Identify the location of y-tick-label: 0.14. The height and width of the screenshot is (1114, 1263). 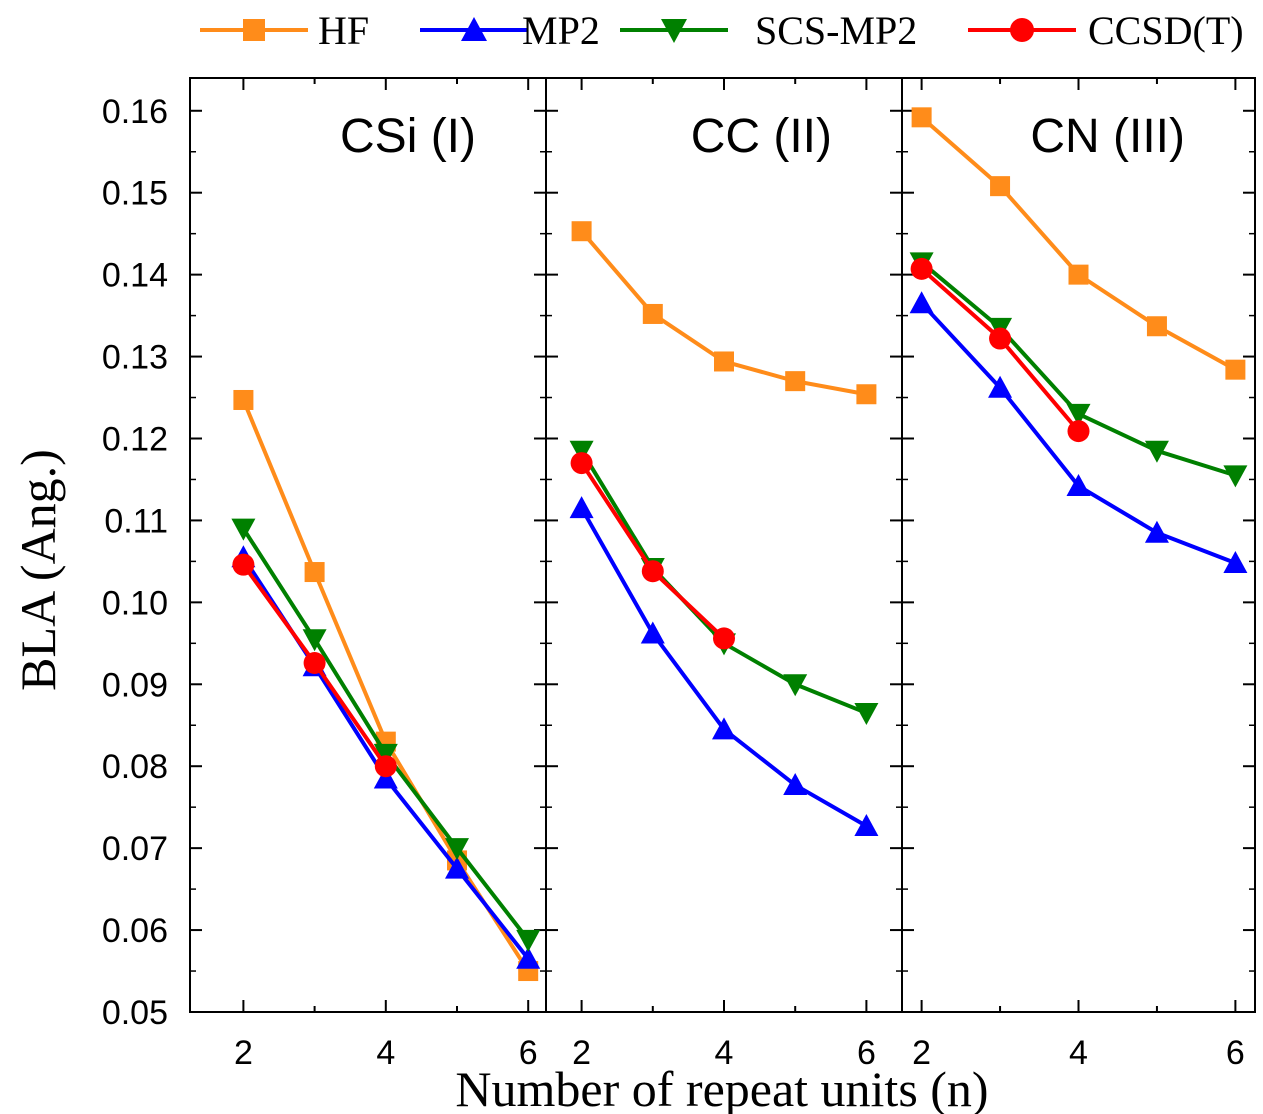
(135, 276).